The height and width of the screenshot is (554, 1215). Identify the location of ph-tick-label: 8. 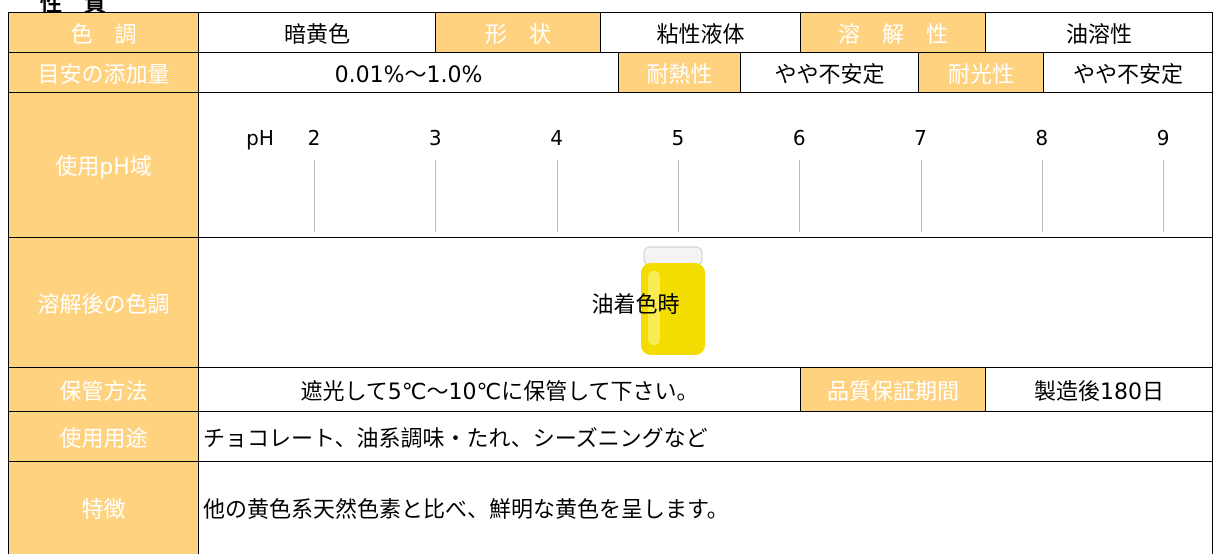
(1042, 138).